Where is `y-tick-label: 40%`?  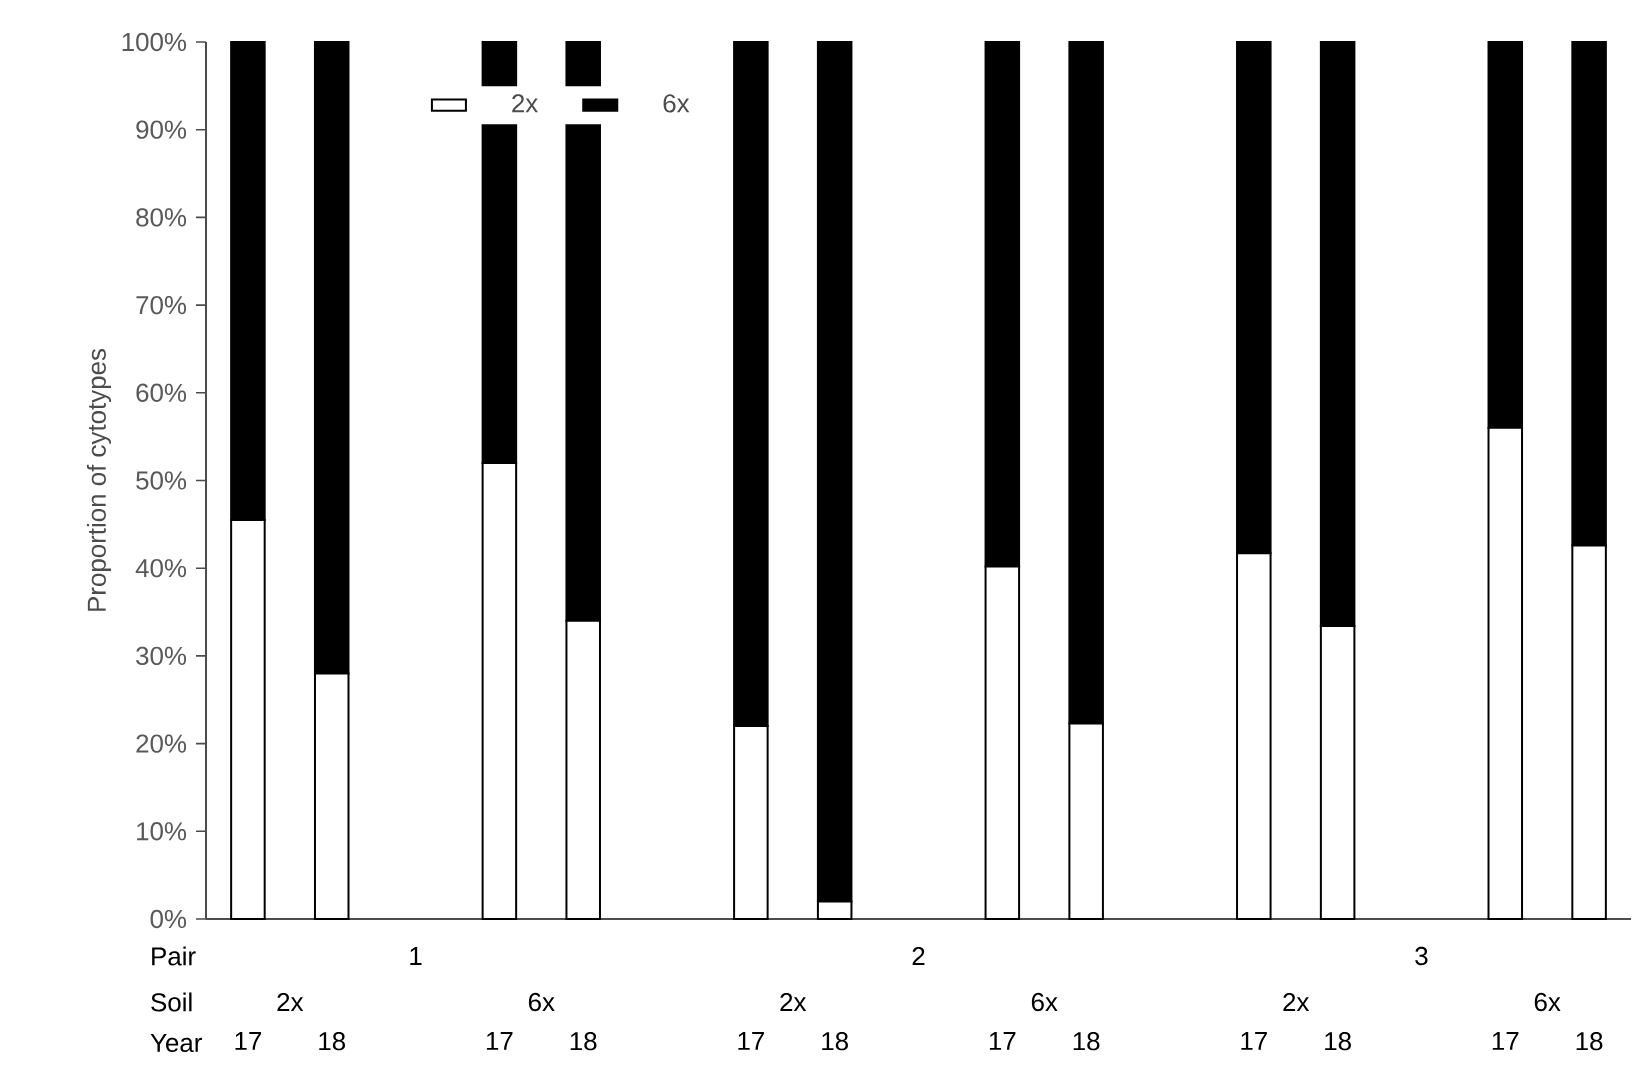 y-tick-label: 40% is located at coordinates (161, 568).